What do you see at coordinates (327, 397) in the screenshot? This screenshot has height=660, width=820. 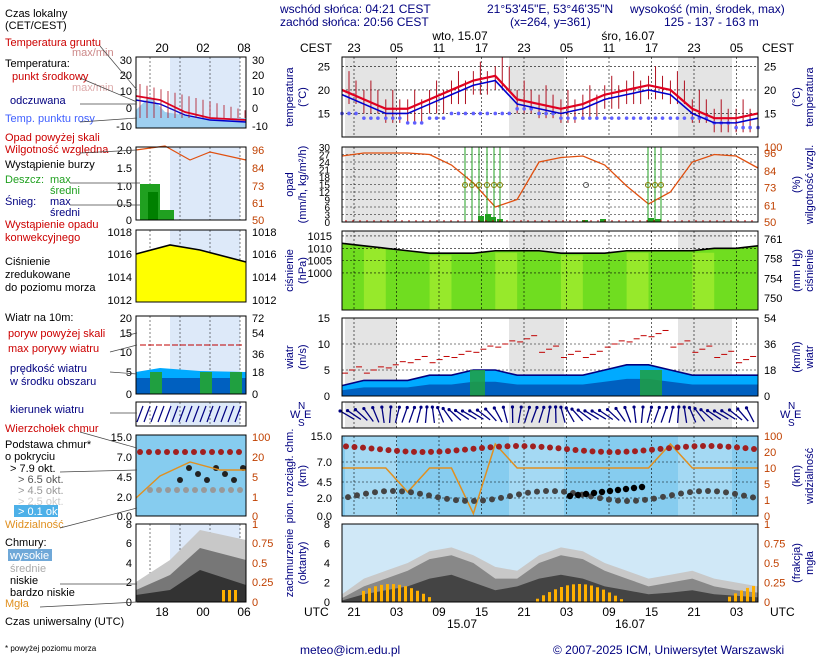 I see `wind-tick: 0` at bounding box center [327, 397].